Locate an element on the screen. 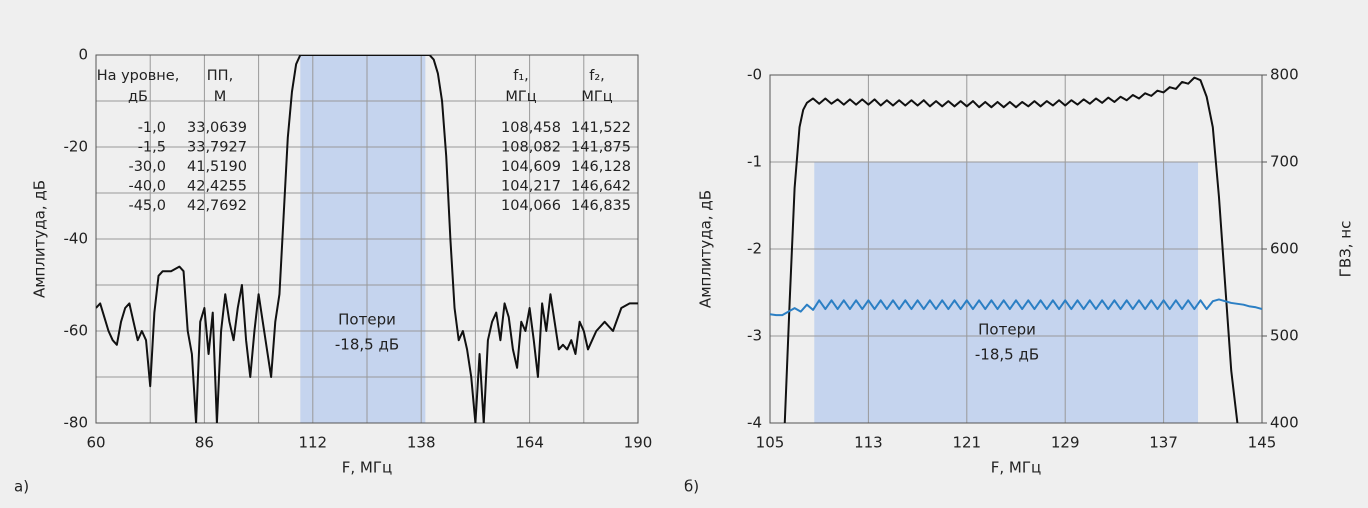 Image resolution: width=1368 pixels, height=508 pixels. x-tick-label: 164 is located at coordinates (529, 443).